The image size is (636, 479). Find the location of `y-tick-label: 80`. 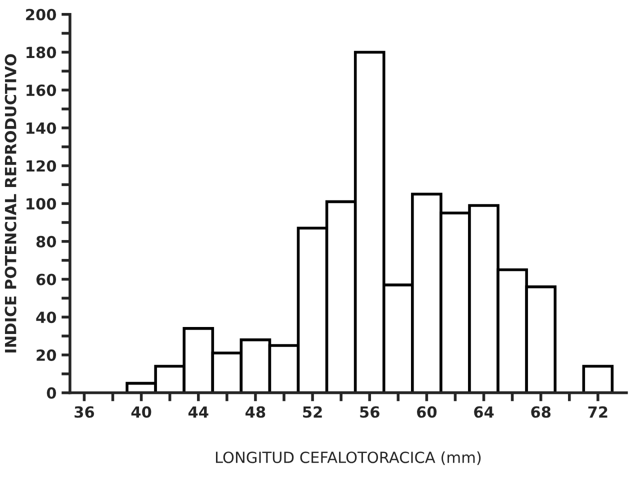

y-tick-label: 80 is located at coordinates (46, 242).